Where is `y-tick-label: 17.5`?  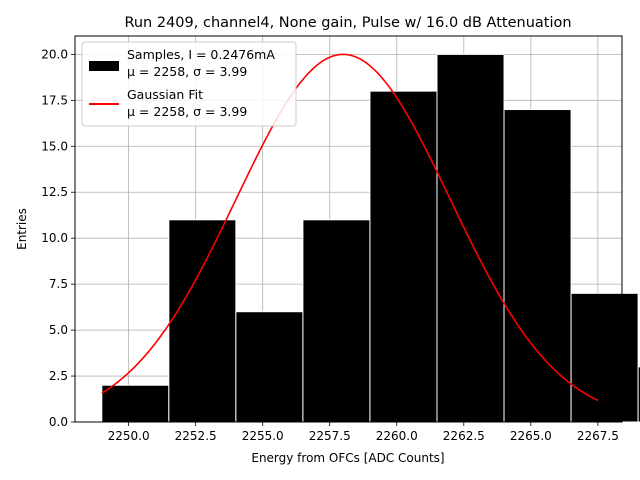
y-tick-label: 17.5 is located at coordinates (54, 100).